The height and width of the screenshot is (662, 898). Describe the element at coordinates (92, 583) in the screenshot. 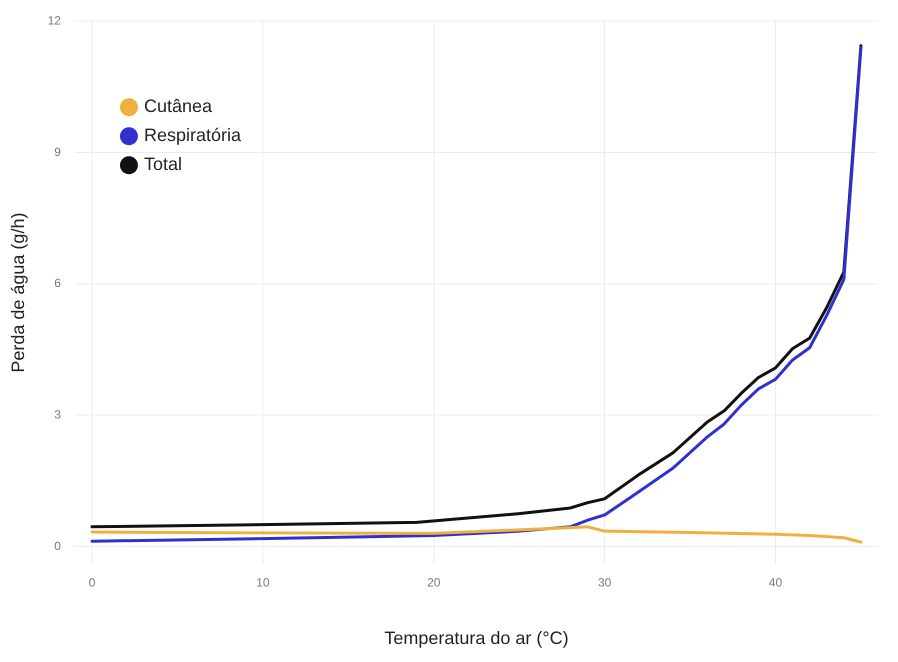

I see `x-tick-label: 0` at that location.